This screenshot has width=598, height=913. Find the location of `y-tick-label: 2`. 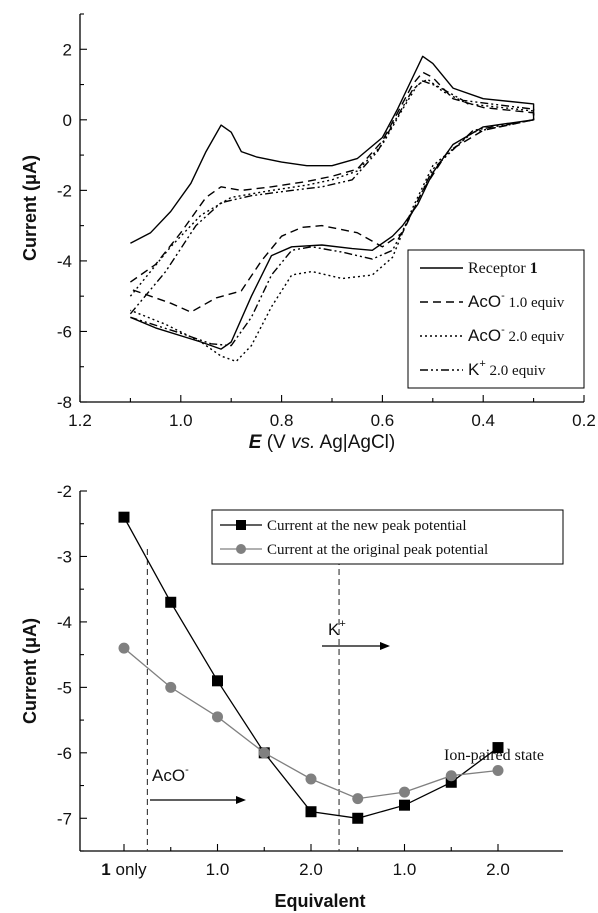

y-tick-label: 2 is located at coordinates (67, 49).